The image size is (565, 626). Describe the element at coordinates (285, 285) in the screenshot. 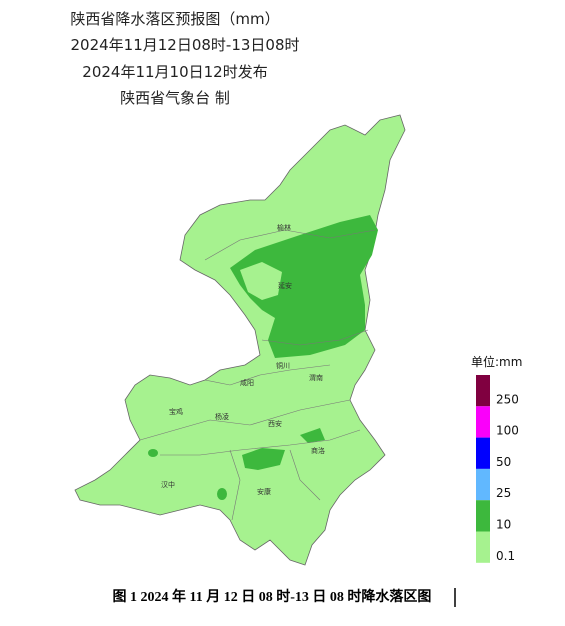

I see `city-label: 延安` at that location.